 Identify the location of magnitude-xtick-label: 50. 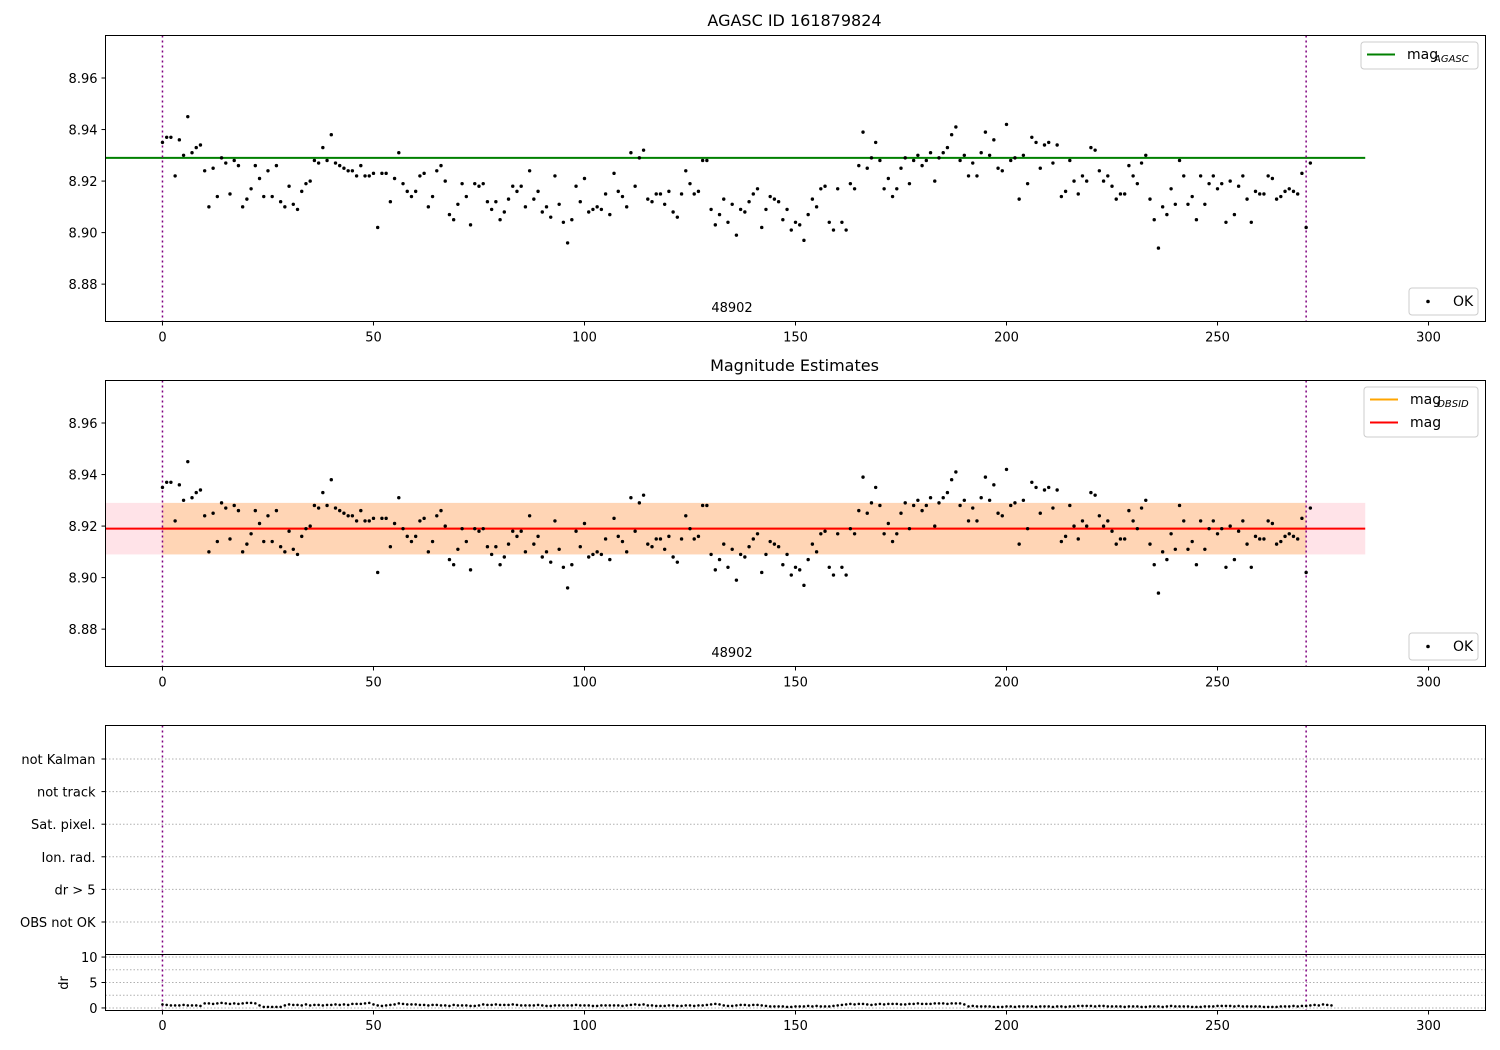
(373, 683).